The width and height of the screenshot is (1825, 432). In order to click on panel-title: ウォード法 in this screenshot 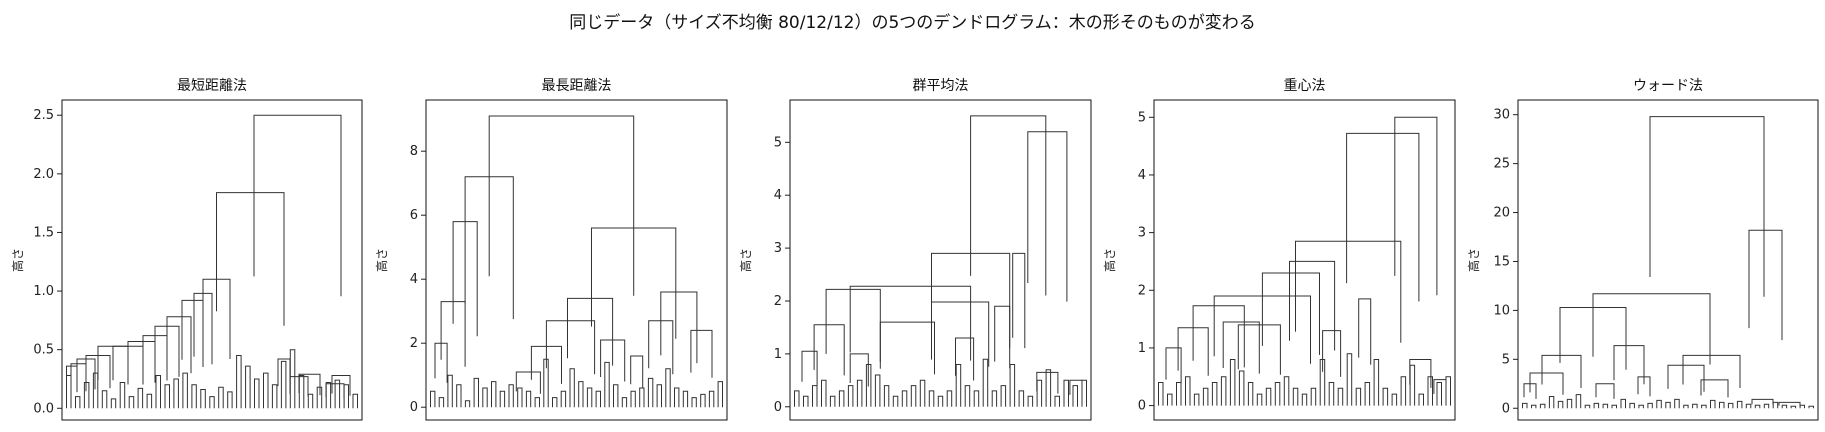, I will do `click(1668, 86)`.